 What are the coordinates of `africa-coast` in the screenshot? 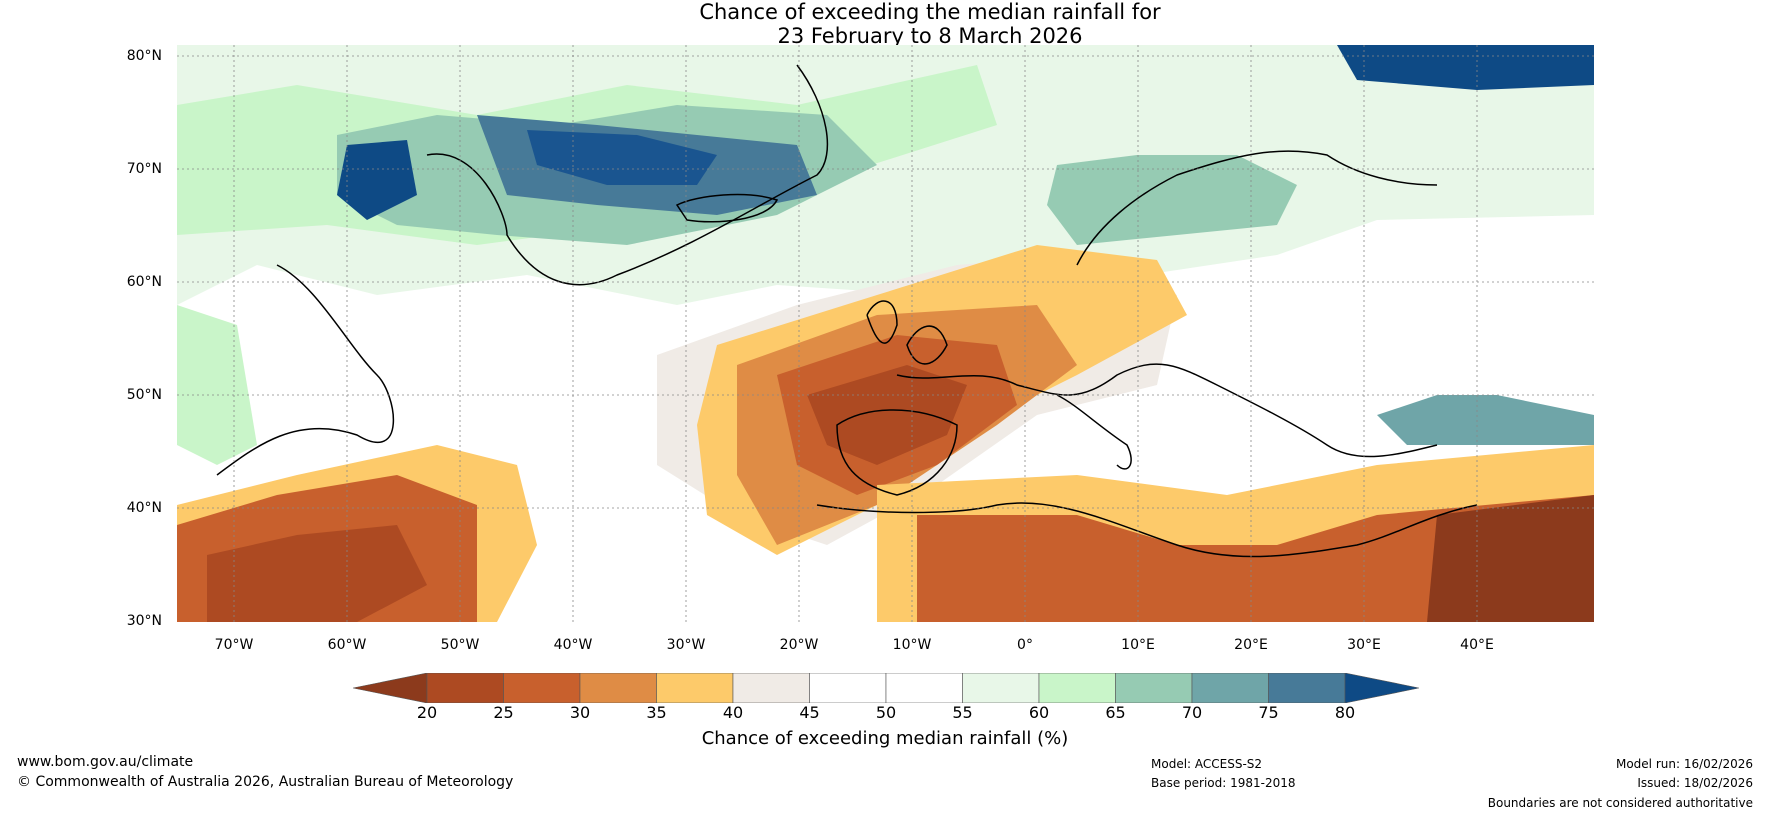 It's located at (1147, 530).